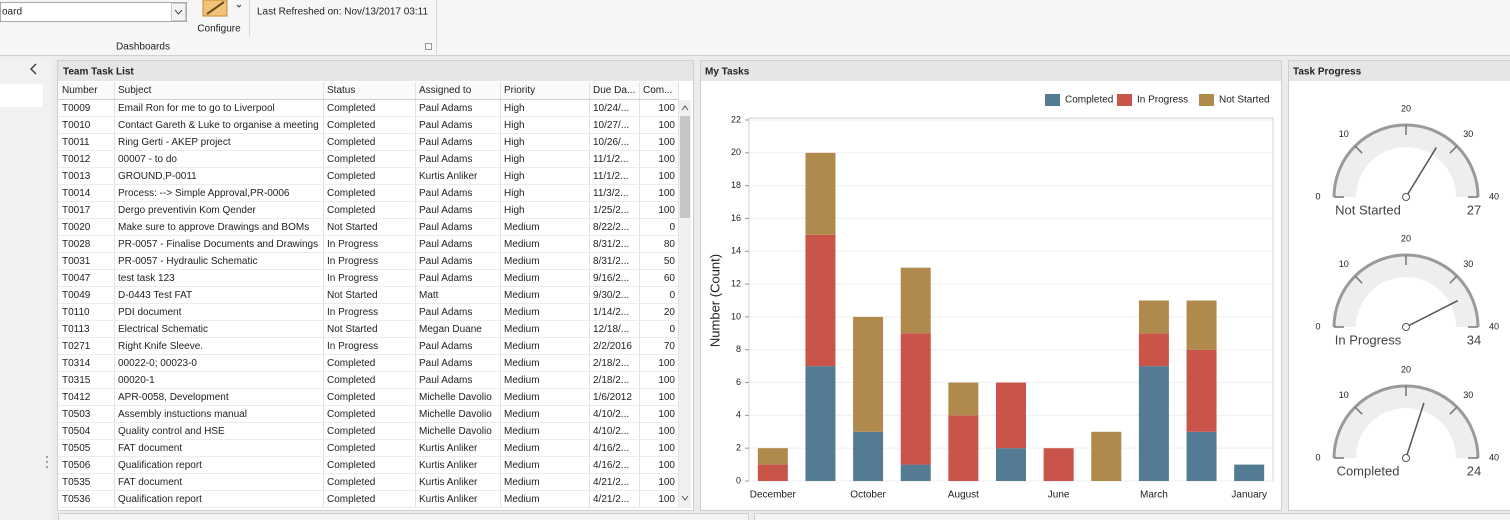  What do you see at coordinates (157, 176) in the screenshot?
I see `table-cell: GROUND,P-0011` at bounding box center [157, 176].